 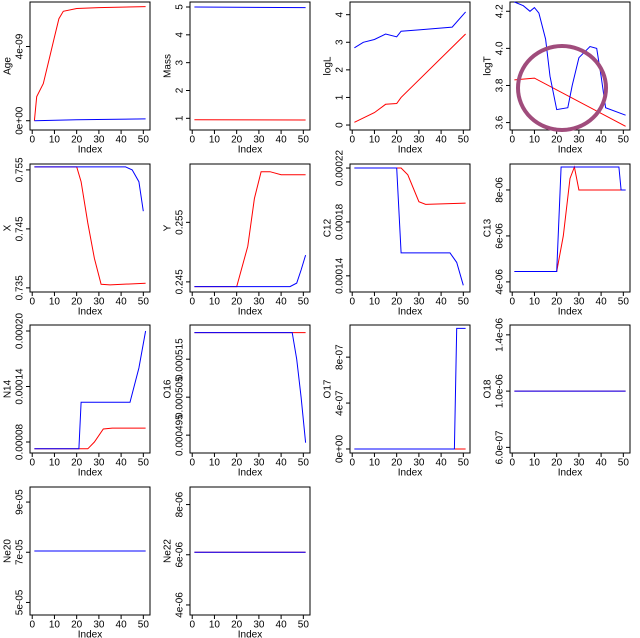 What do you see at coordinates (340, 403) in the screenshot?
I see `y-tick-label: 4e-07` at bounding box center [340, 403].